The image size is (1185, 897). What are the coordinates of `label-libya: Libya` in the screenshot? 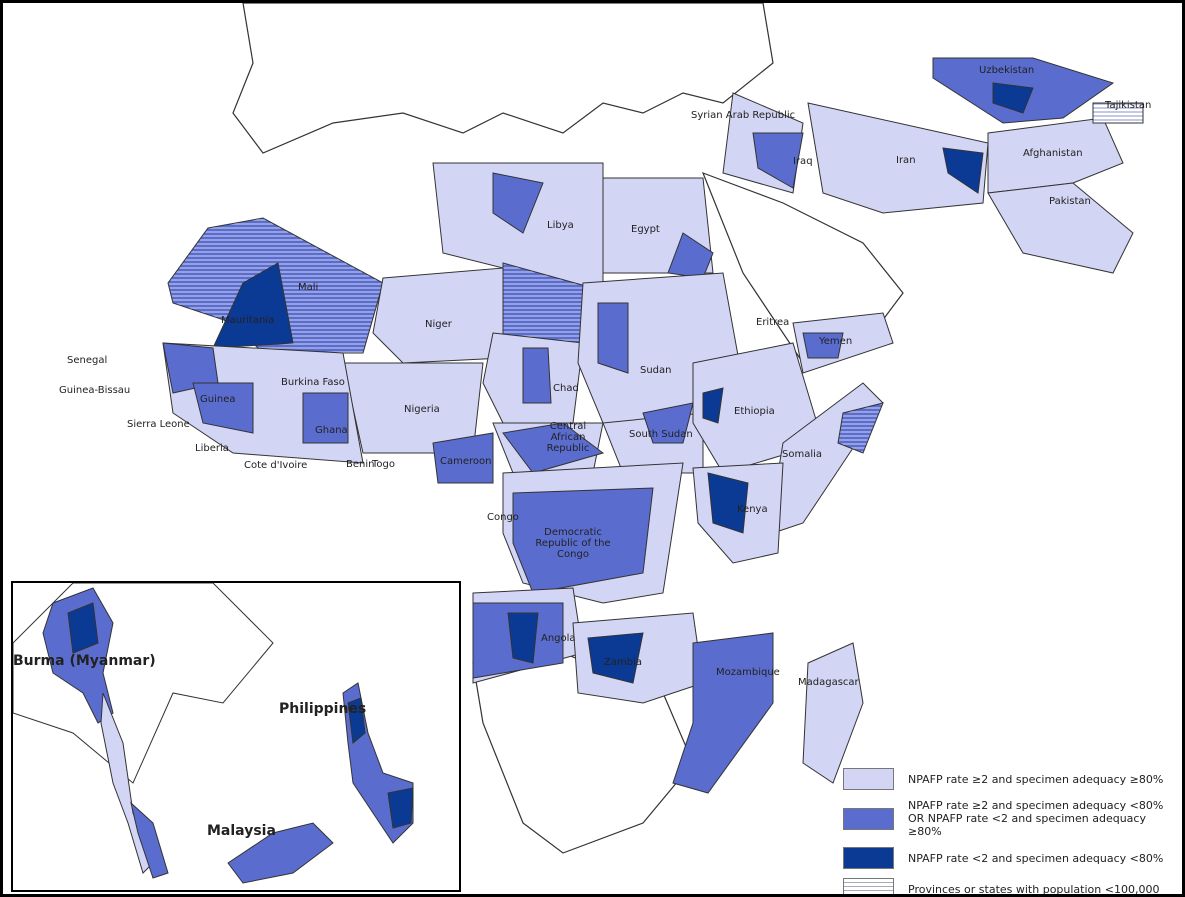 It's located at (560, 225).